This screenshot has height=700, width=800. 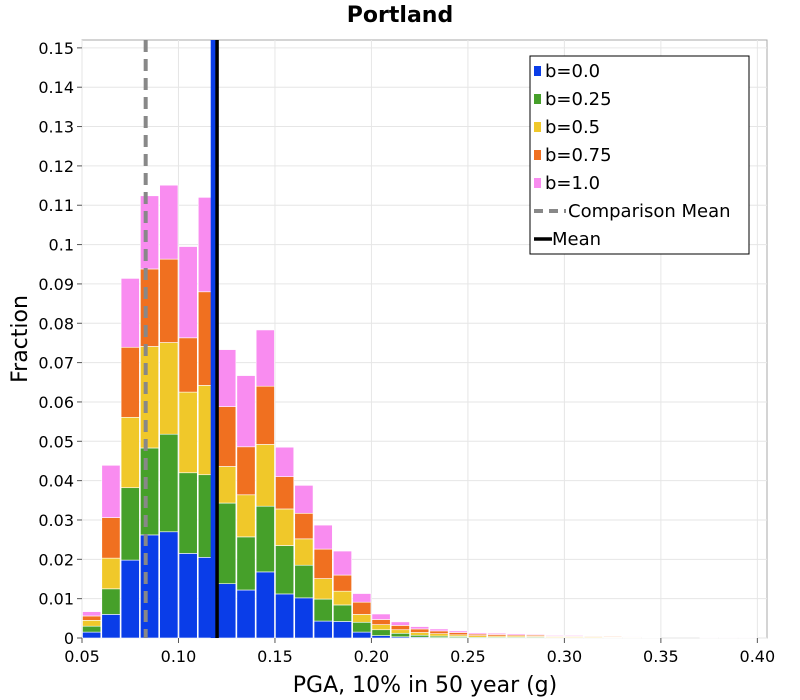 What do you see at coordinates (56, 48) in the screenshot?
I see `y-tick-label: 0.15` at bounding box center [56, 48].